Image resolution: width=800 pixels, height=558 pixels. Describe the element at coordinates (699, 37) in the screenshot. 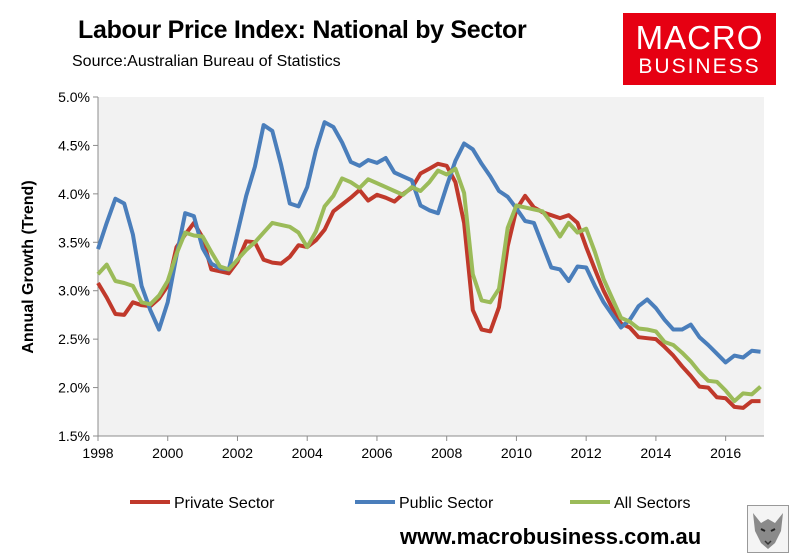

I see `logo-line-1: MACRO` at that location.